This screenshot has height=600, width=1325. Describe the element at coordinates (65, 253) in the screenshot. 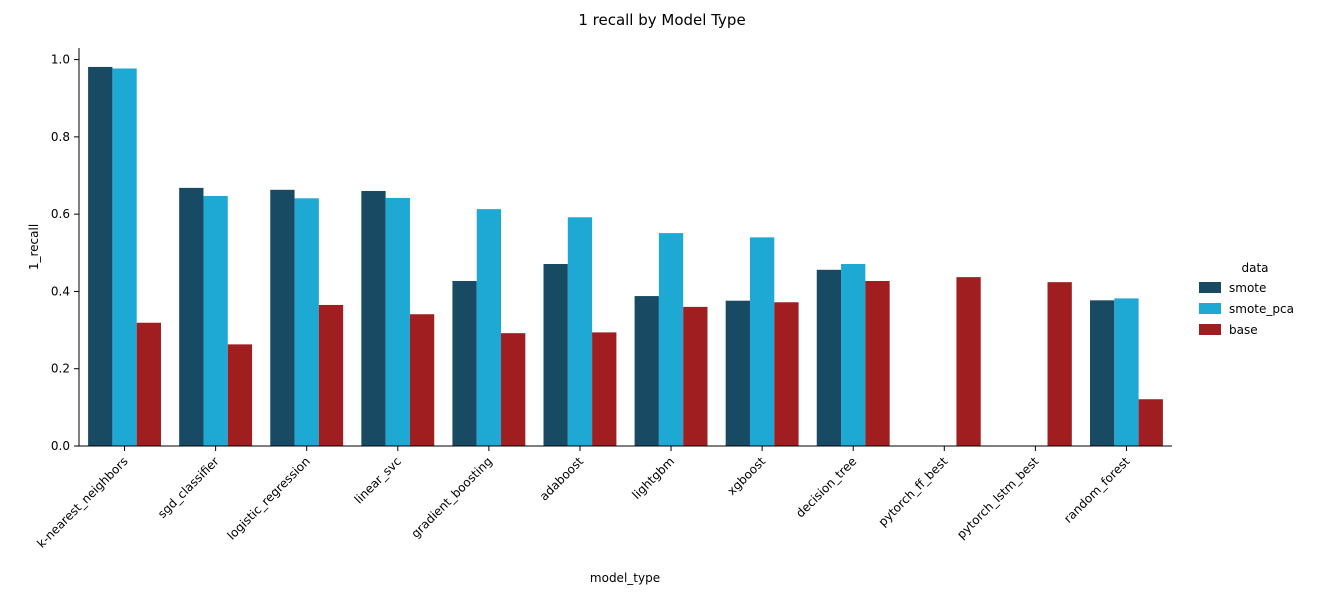

I see `y-ticks: 0.0 0.2 0.4 0.6 0.8 1.0` at that location.